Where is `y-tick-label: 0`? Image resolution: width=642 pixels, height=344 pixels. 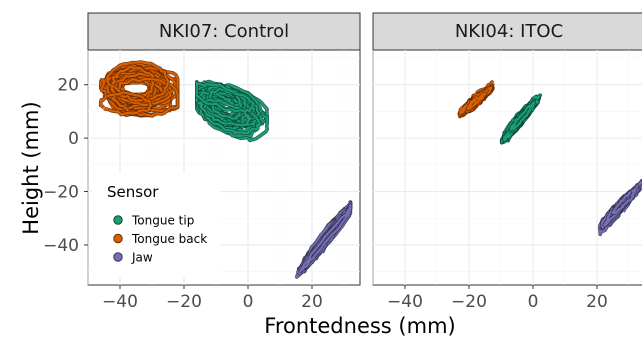 y-tick-label: 0 is located at coordinates (73, 139).